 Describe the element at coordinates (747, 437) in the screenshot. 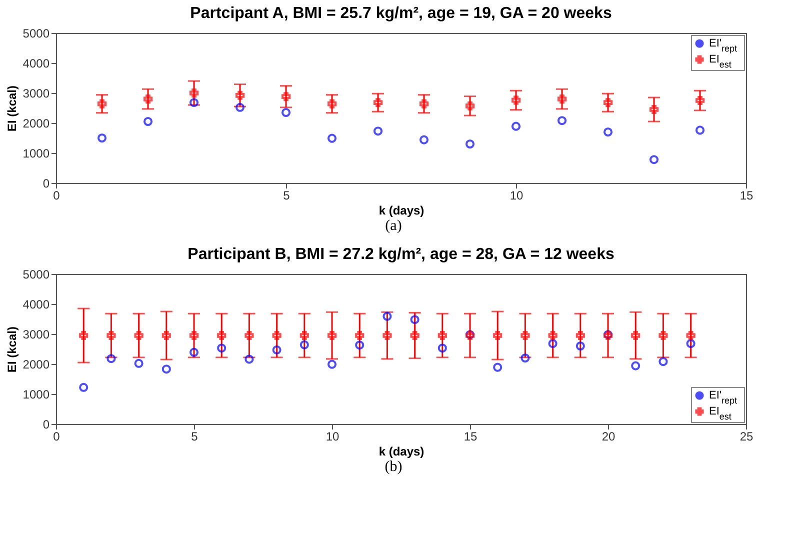

I see `x-tick-label: 25` at that location.